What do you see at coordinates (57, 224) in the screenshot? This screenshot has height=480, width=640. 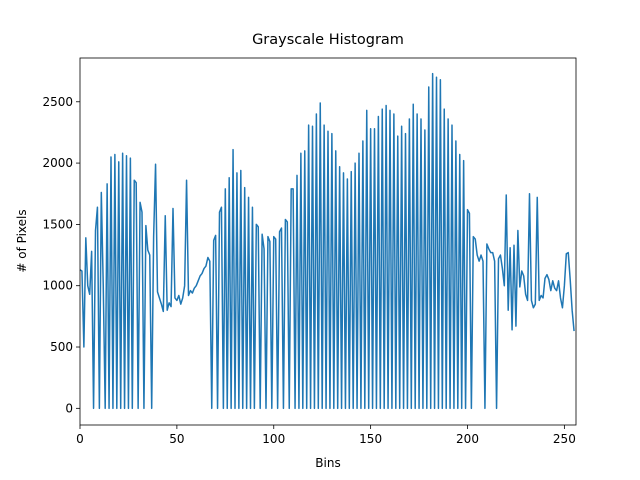 I see `y-tick-label: 1500` at bounding box center [57, 224].